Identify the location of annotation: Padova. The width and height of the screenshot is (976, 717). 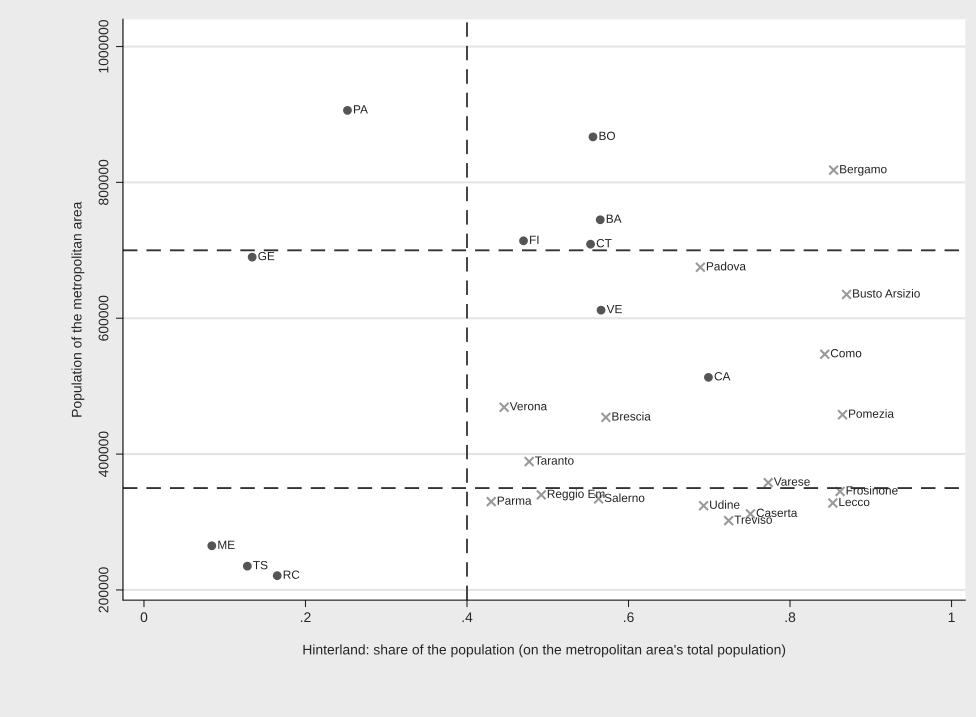
(726, 266).